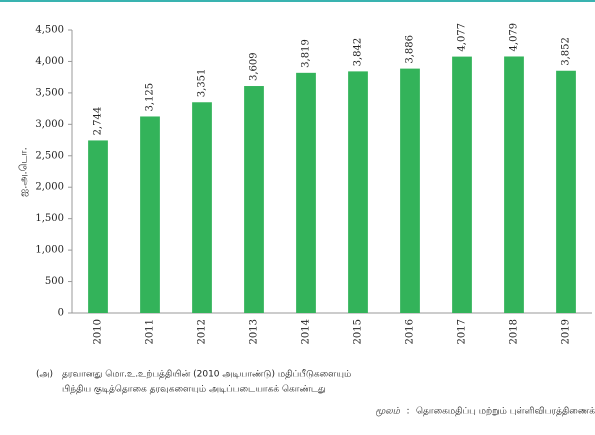 This screenshot has height=435, width=595. I want to click on value-label: 3,886, so click(410, 49).